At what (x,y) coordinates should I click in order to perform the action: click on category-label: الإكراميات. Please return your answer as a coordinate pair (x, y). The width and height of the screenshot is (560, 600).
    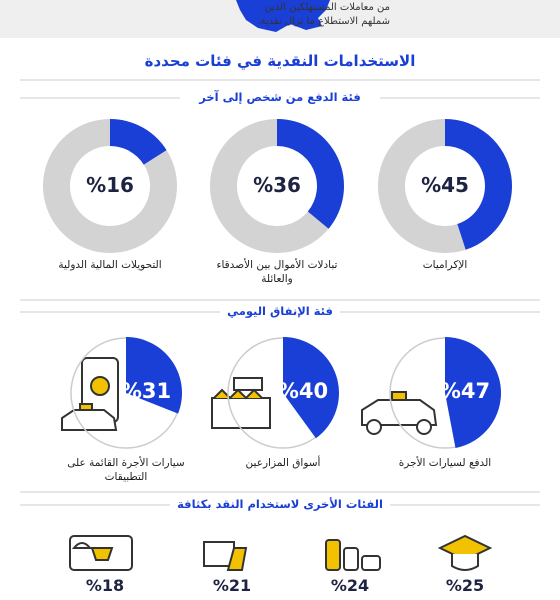
    Looking at the image, I should click on (445, 265).